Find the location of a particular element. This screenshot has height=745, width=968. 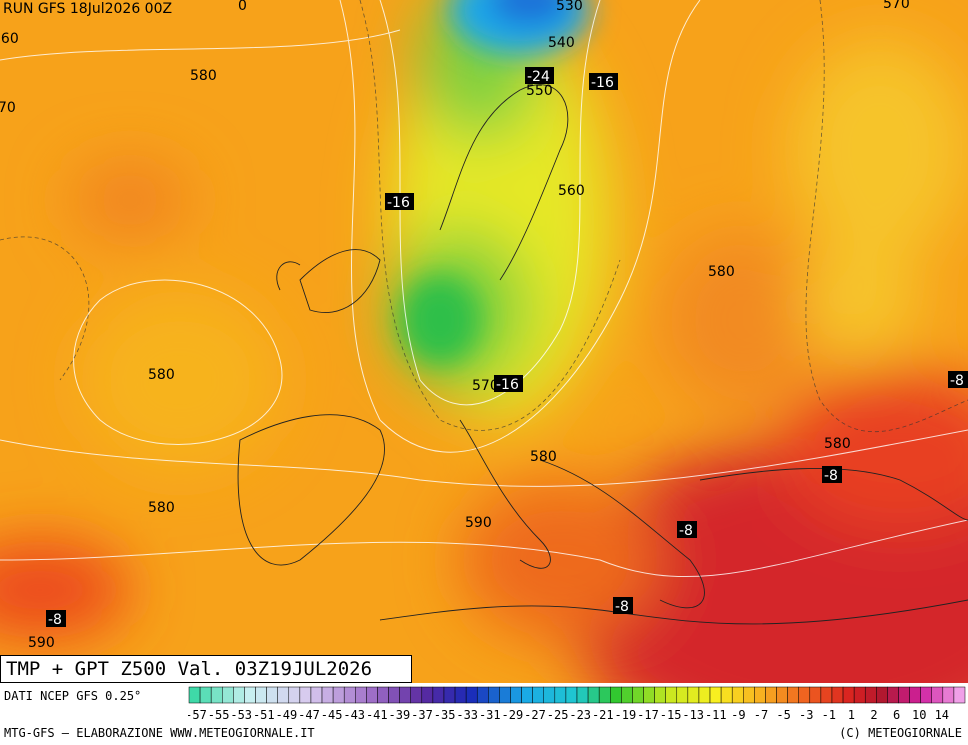

run-info: RUN GFS 18Jul2026 00Z is located at coordinates (87, 9).